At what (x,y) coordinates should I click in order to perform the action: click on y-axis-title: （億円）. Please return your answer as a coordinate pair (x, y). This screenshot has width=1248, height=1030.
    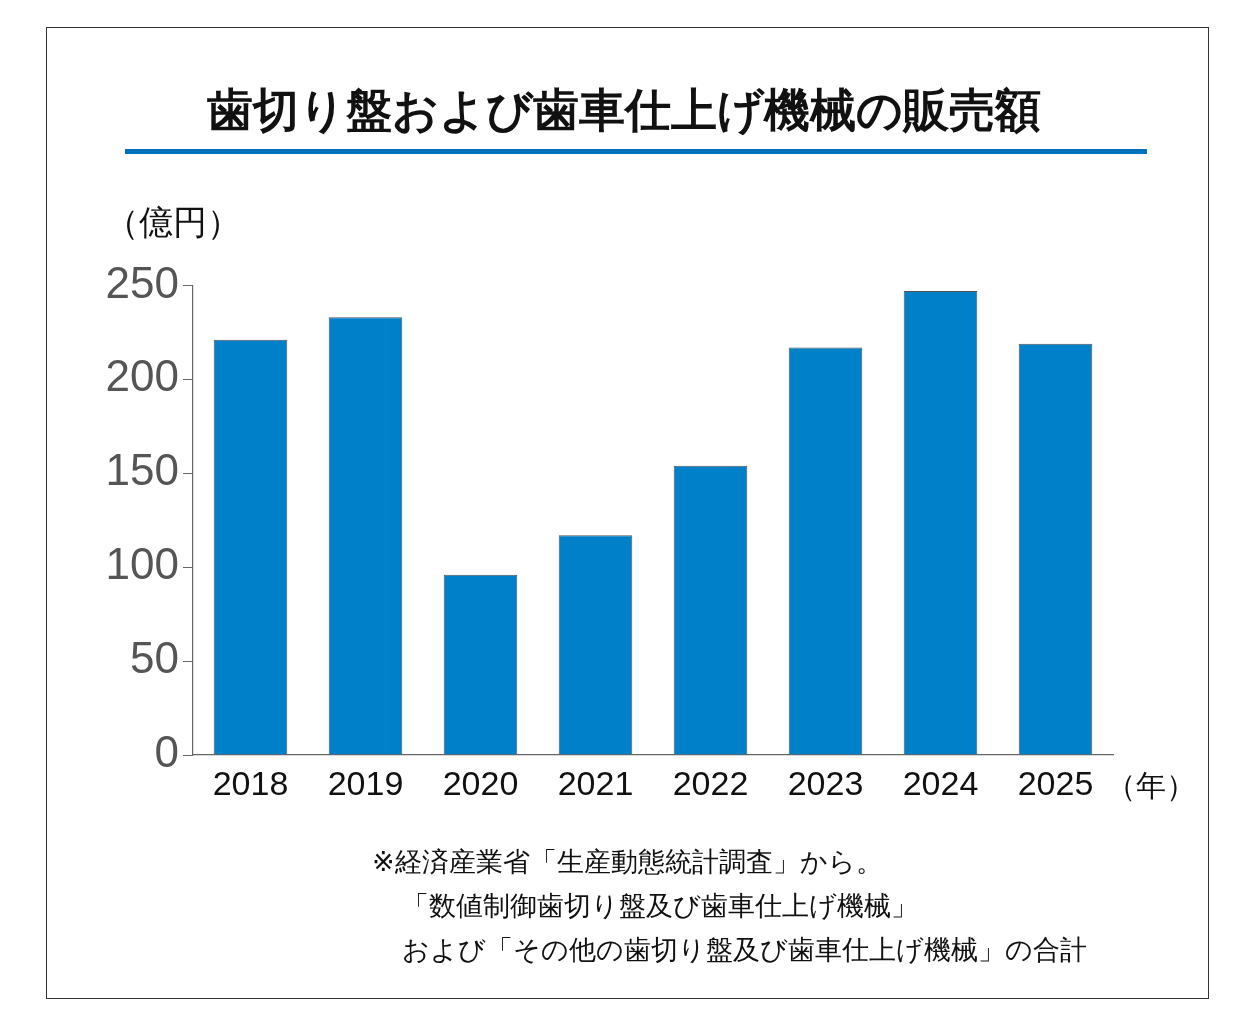
    Looking at the image, I should click on (173, 222).